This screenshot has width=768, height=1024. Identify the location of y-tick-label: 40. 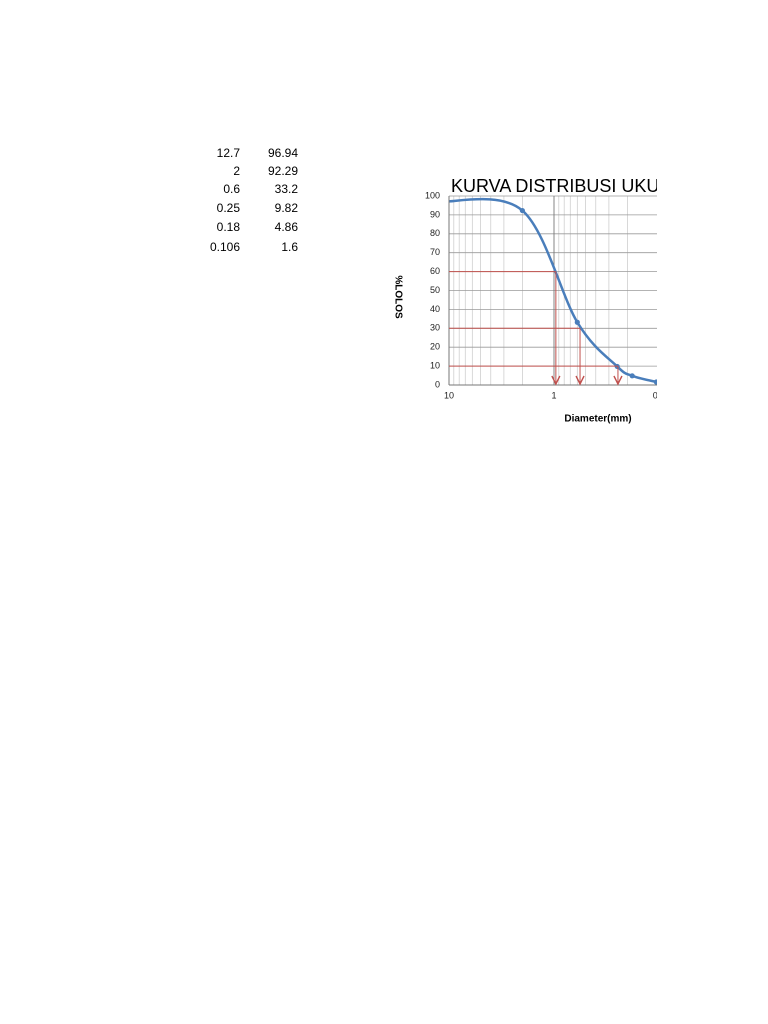
(435, 309).